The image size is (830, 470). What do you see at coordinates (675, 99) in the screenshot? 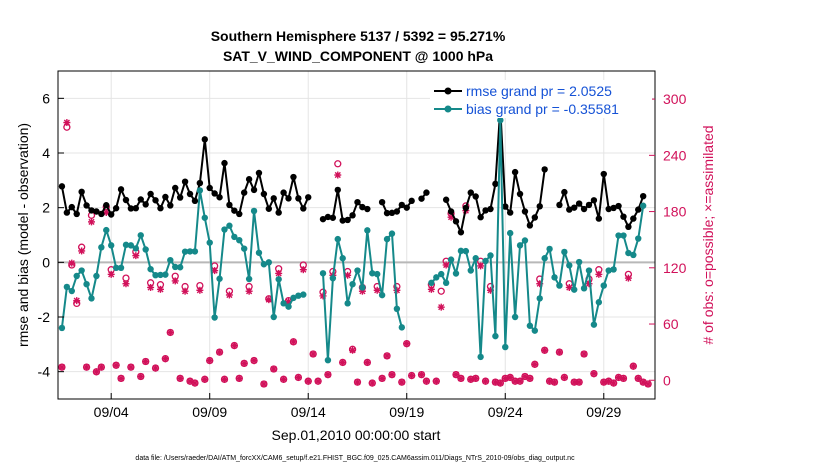
I see `y-tick-label-right: 300` at bounding box center [675, 99].